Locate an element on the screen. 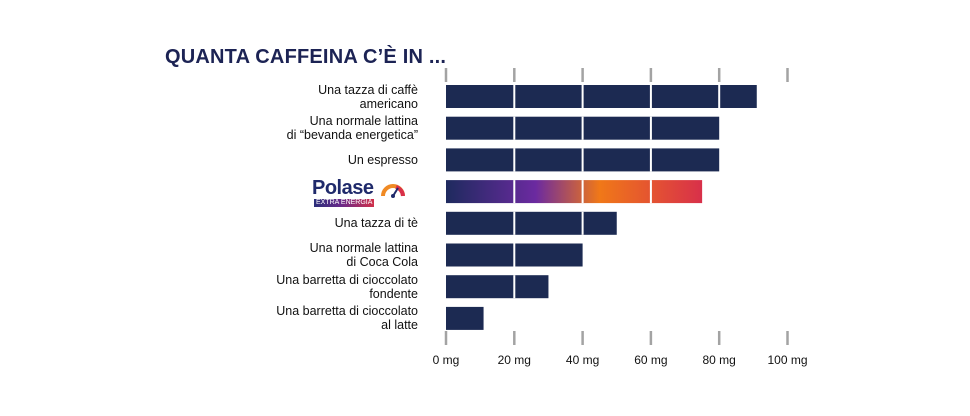 Image resolution: width=970 pixels, height=416 pixels. category-label: Una normale lattina di Coca Cola is located at coordinates (363, 255).